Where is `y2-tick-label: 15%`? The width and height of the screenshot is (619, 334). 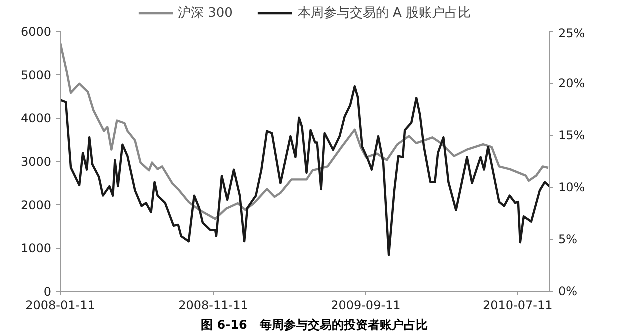
y2-tick-label: 15% is located at coordinates (572, 135).